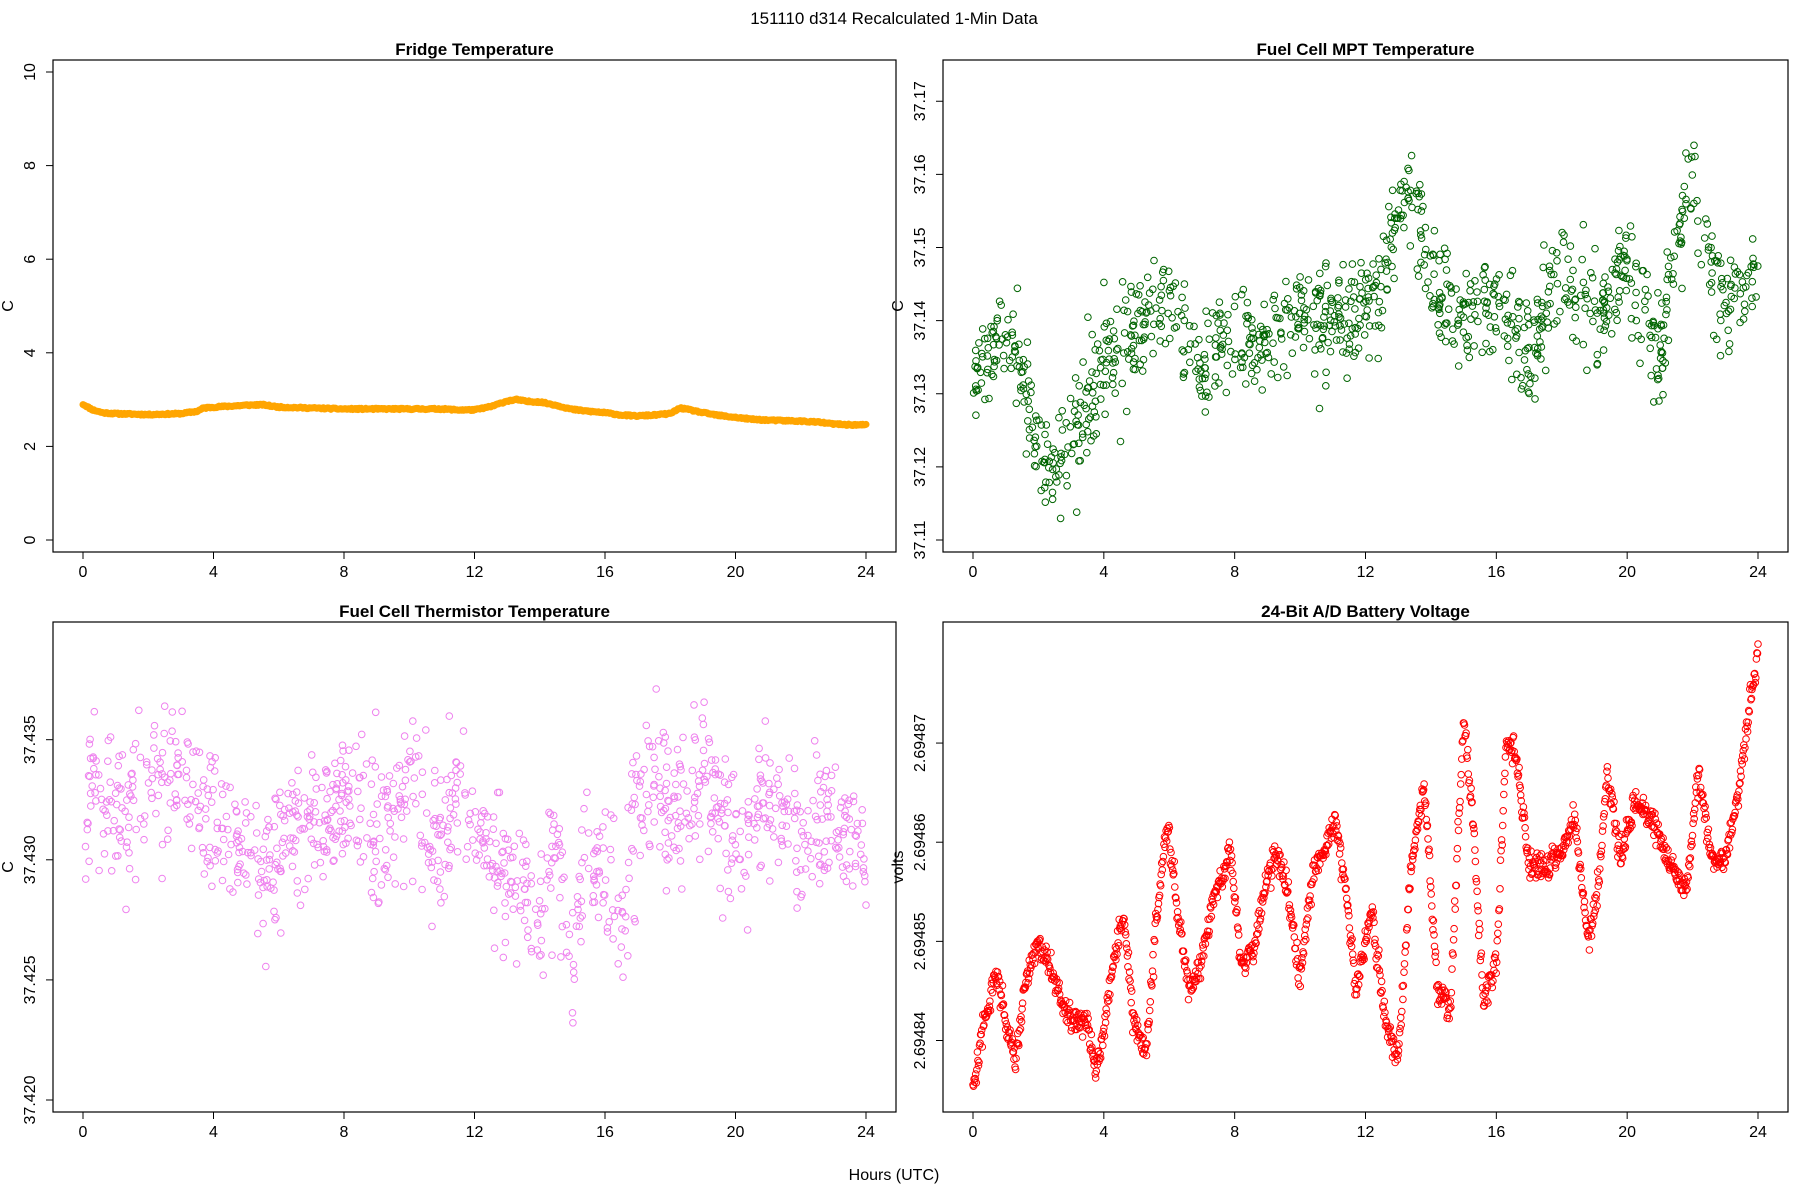 The image size is (1800, 1200). What do you see at coordinates (920, 321) in the screenshot?
I see `mpt-y-tick-label: 37.14` at bounding box center [920, 321].